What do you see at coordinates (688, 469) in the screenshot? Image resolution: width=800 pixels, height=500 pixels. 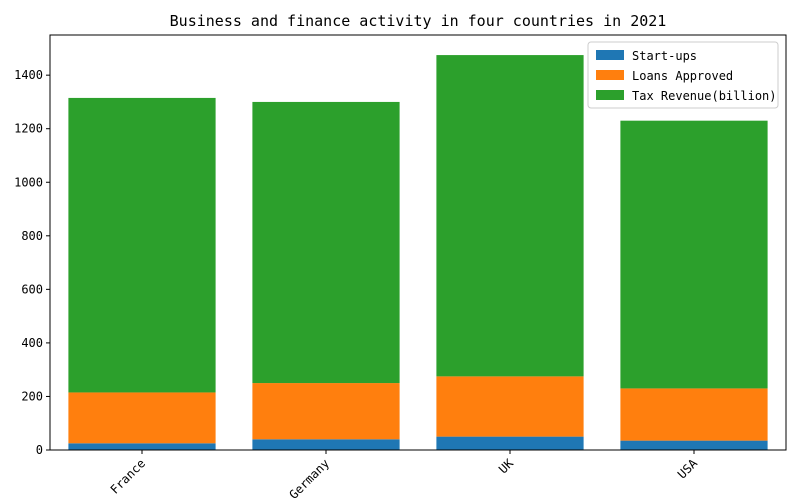 I see `x-tick-label: USA` at bounding box center [688, 469].